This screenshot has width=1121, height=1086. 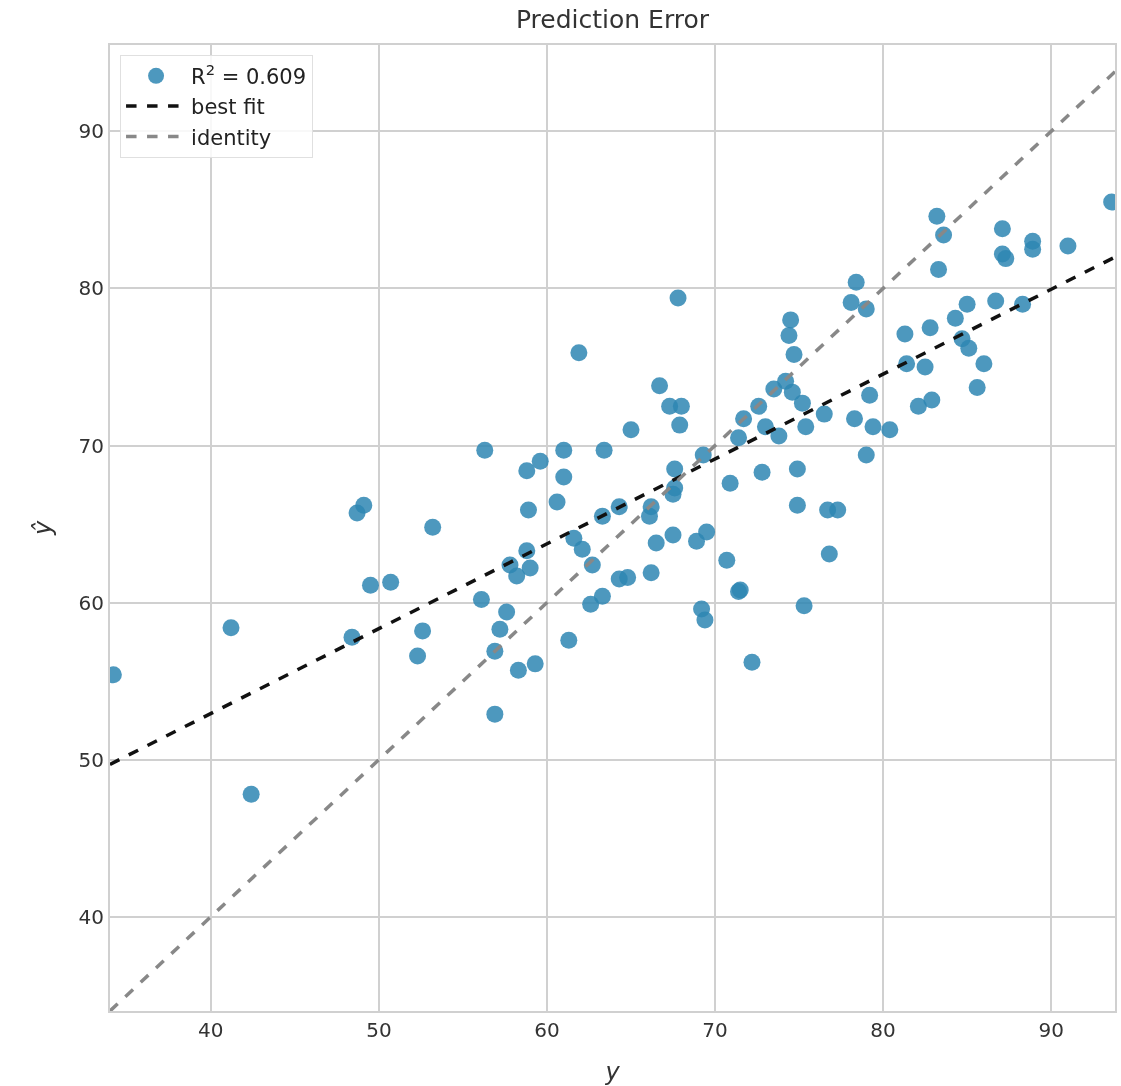 What do you see at coordinates (883, 1030) in the screenshot?
I see `x-tick-label: 80` at bounding box center [883, 1030].